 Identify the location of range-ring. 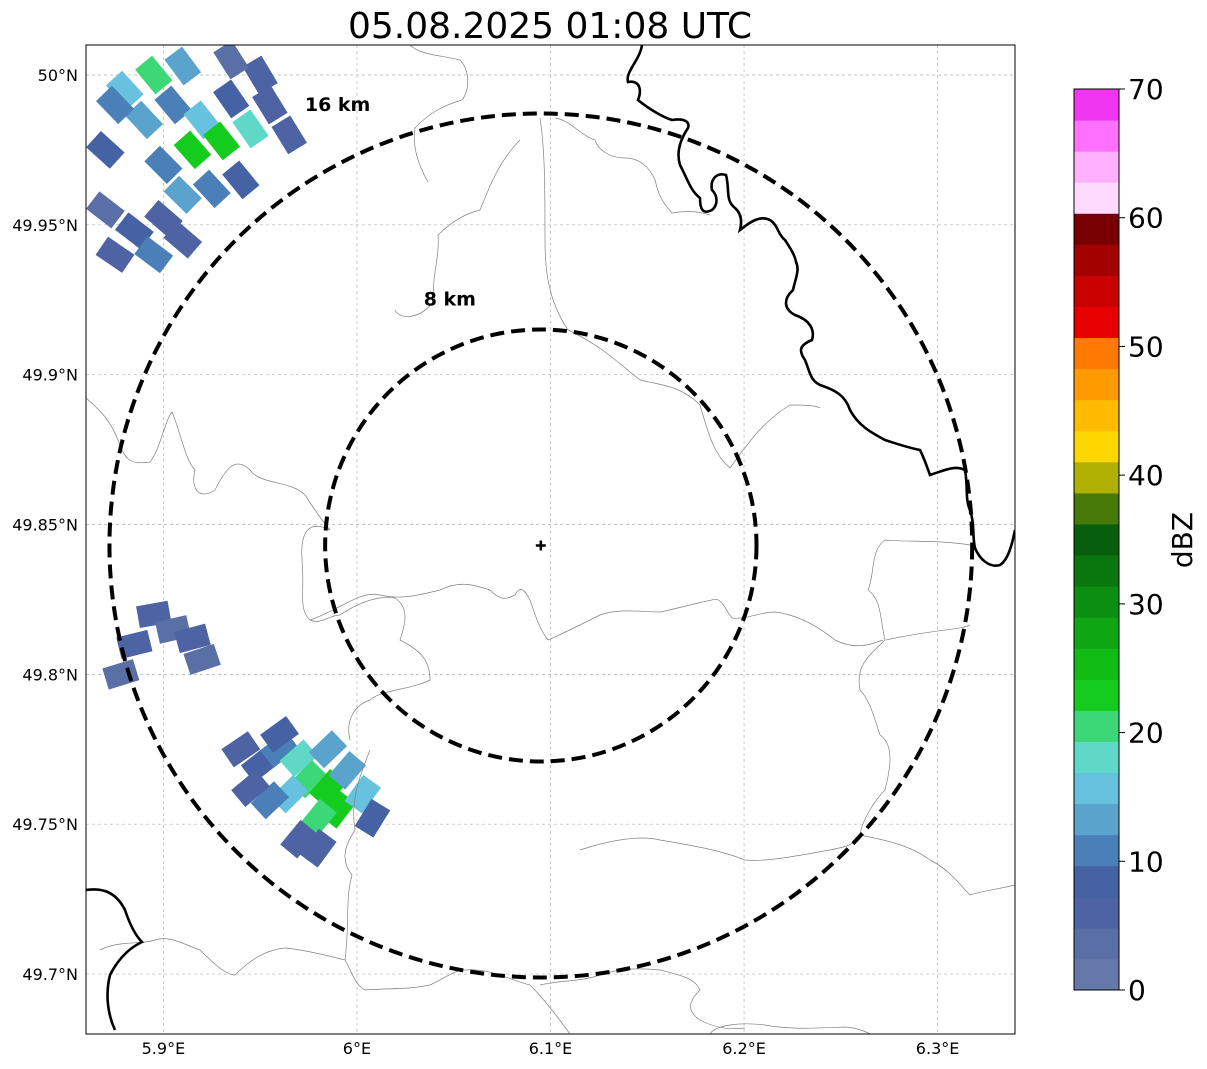
(541, 545).